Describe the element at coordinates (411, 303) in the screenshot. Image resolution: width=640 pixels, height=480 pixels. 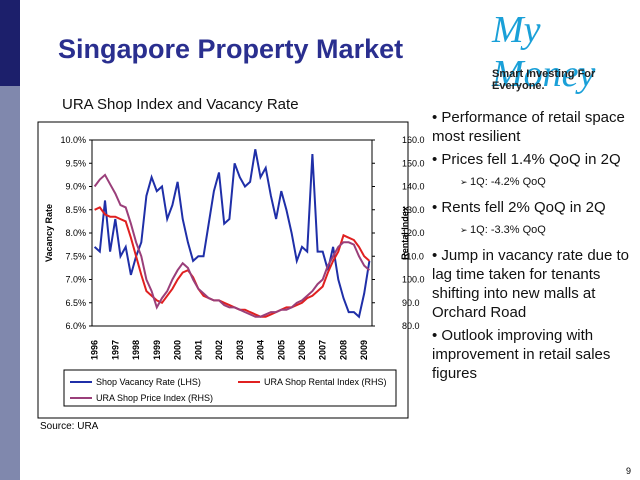
I see `y2-tick-label: 90.0` at that location.